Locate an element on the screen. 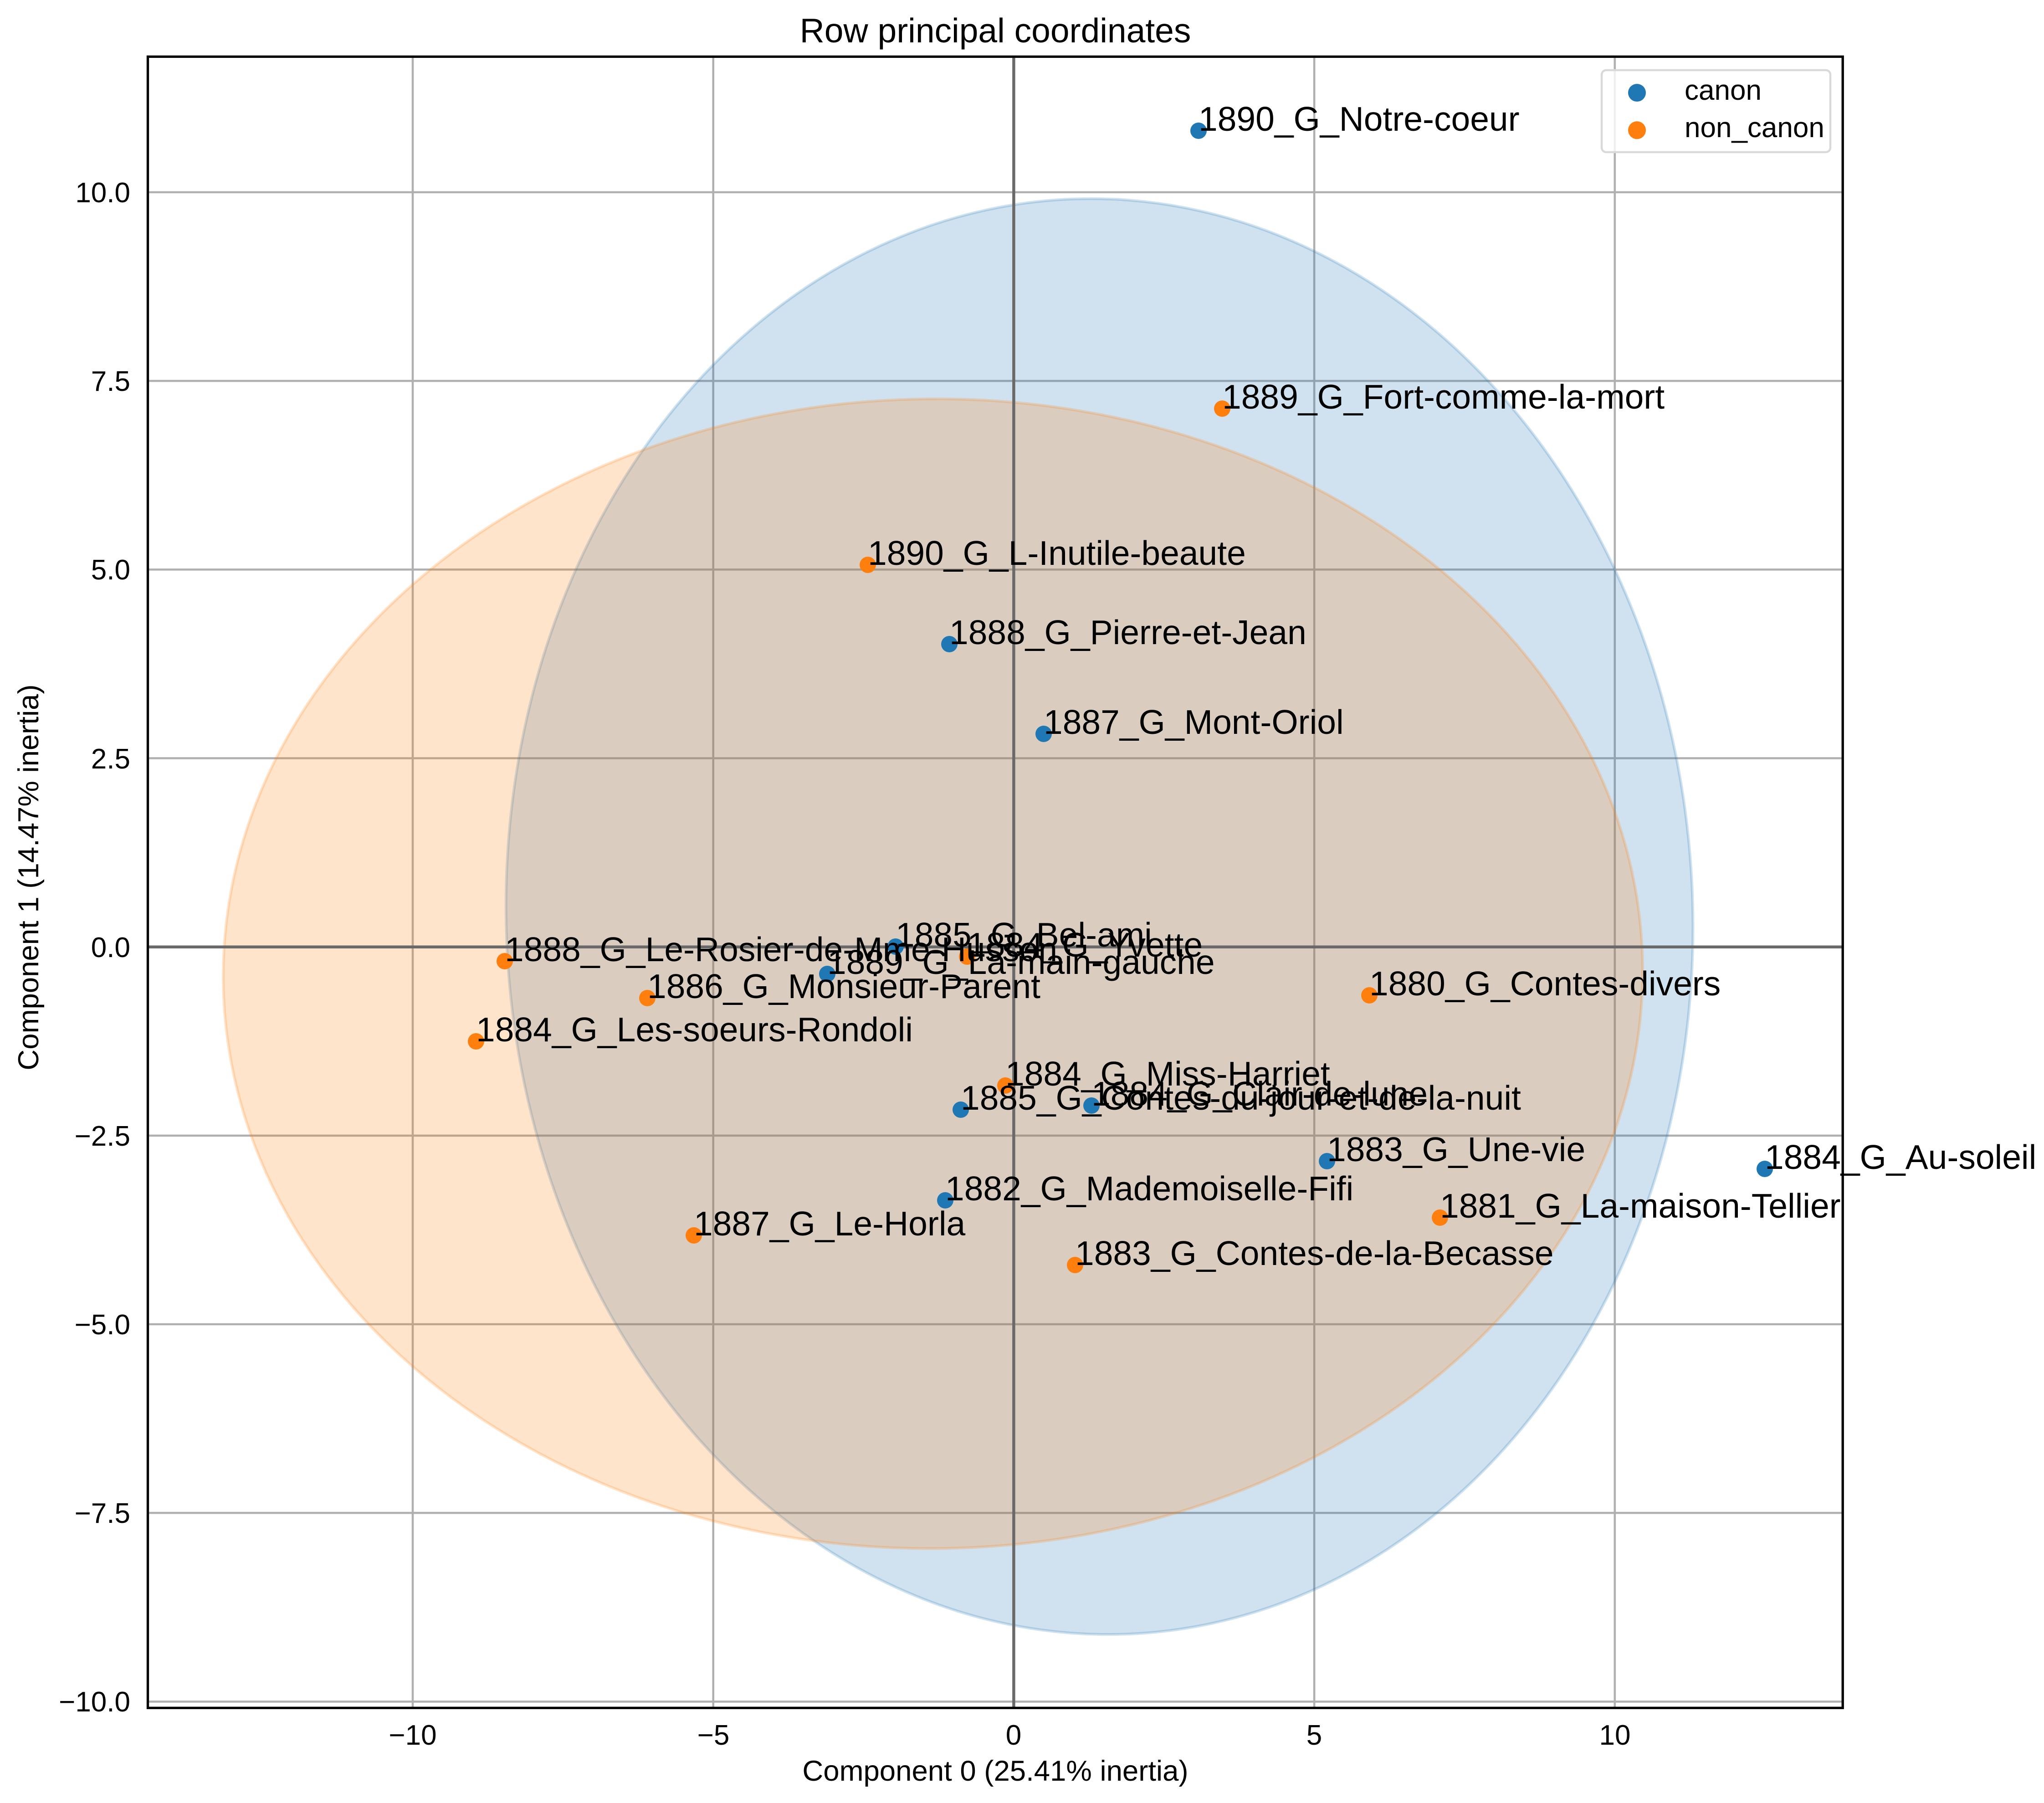  svg-text:1885_G_Contes-du-jour-et-de-la: 1885_G_Contes-du-jour-et-de-la-nuit is located at coordinates (1241, 1098).